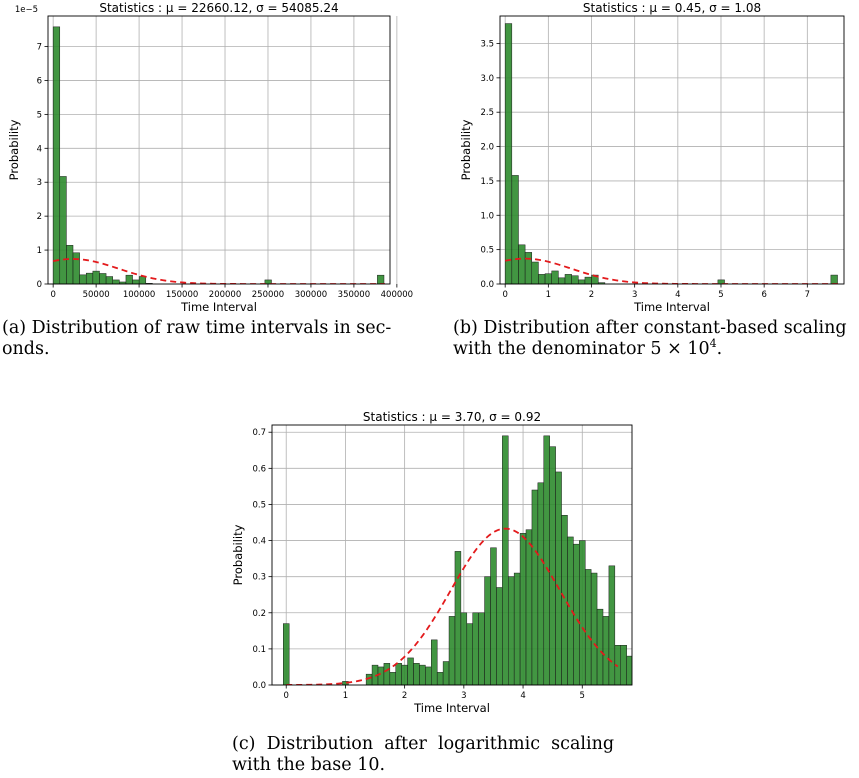  Describe the element at coordinates (404, 696) in the screenshot. I see `x-tick-label-c-2: 2` at that location.